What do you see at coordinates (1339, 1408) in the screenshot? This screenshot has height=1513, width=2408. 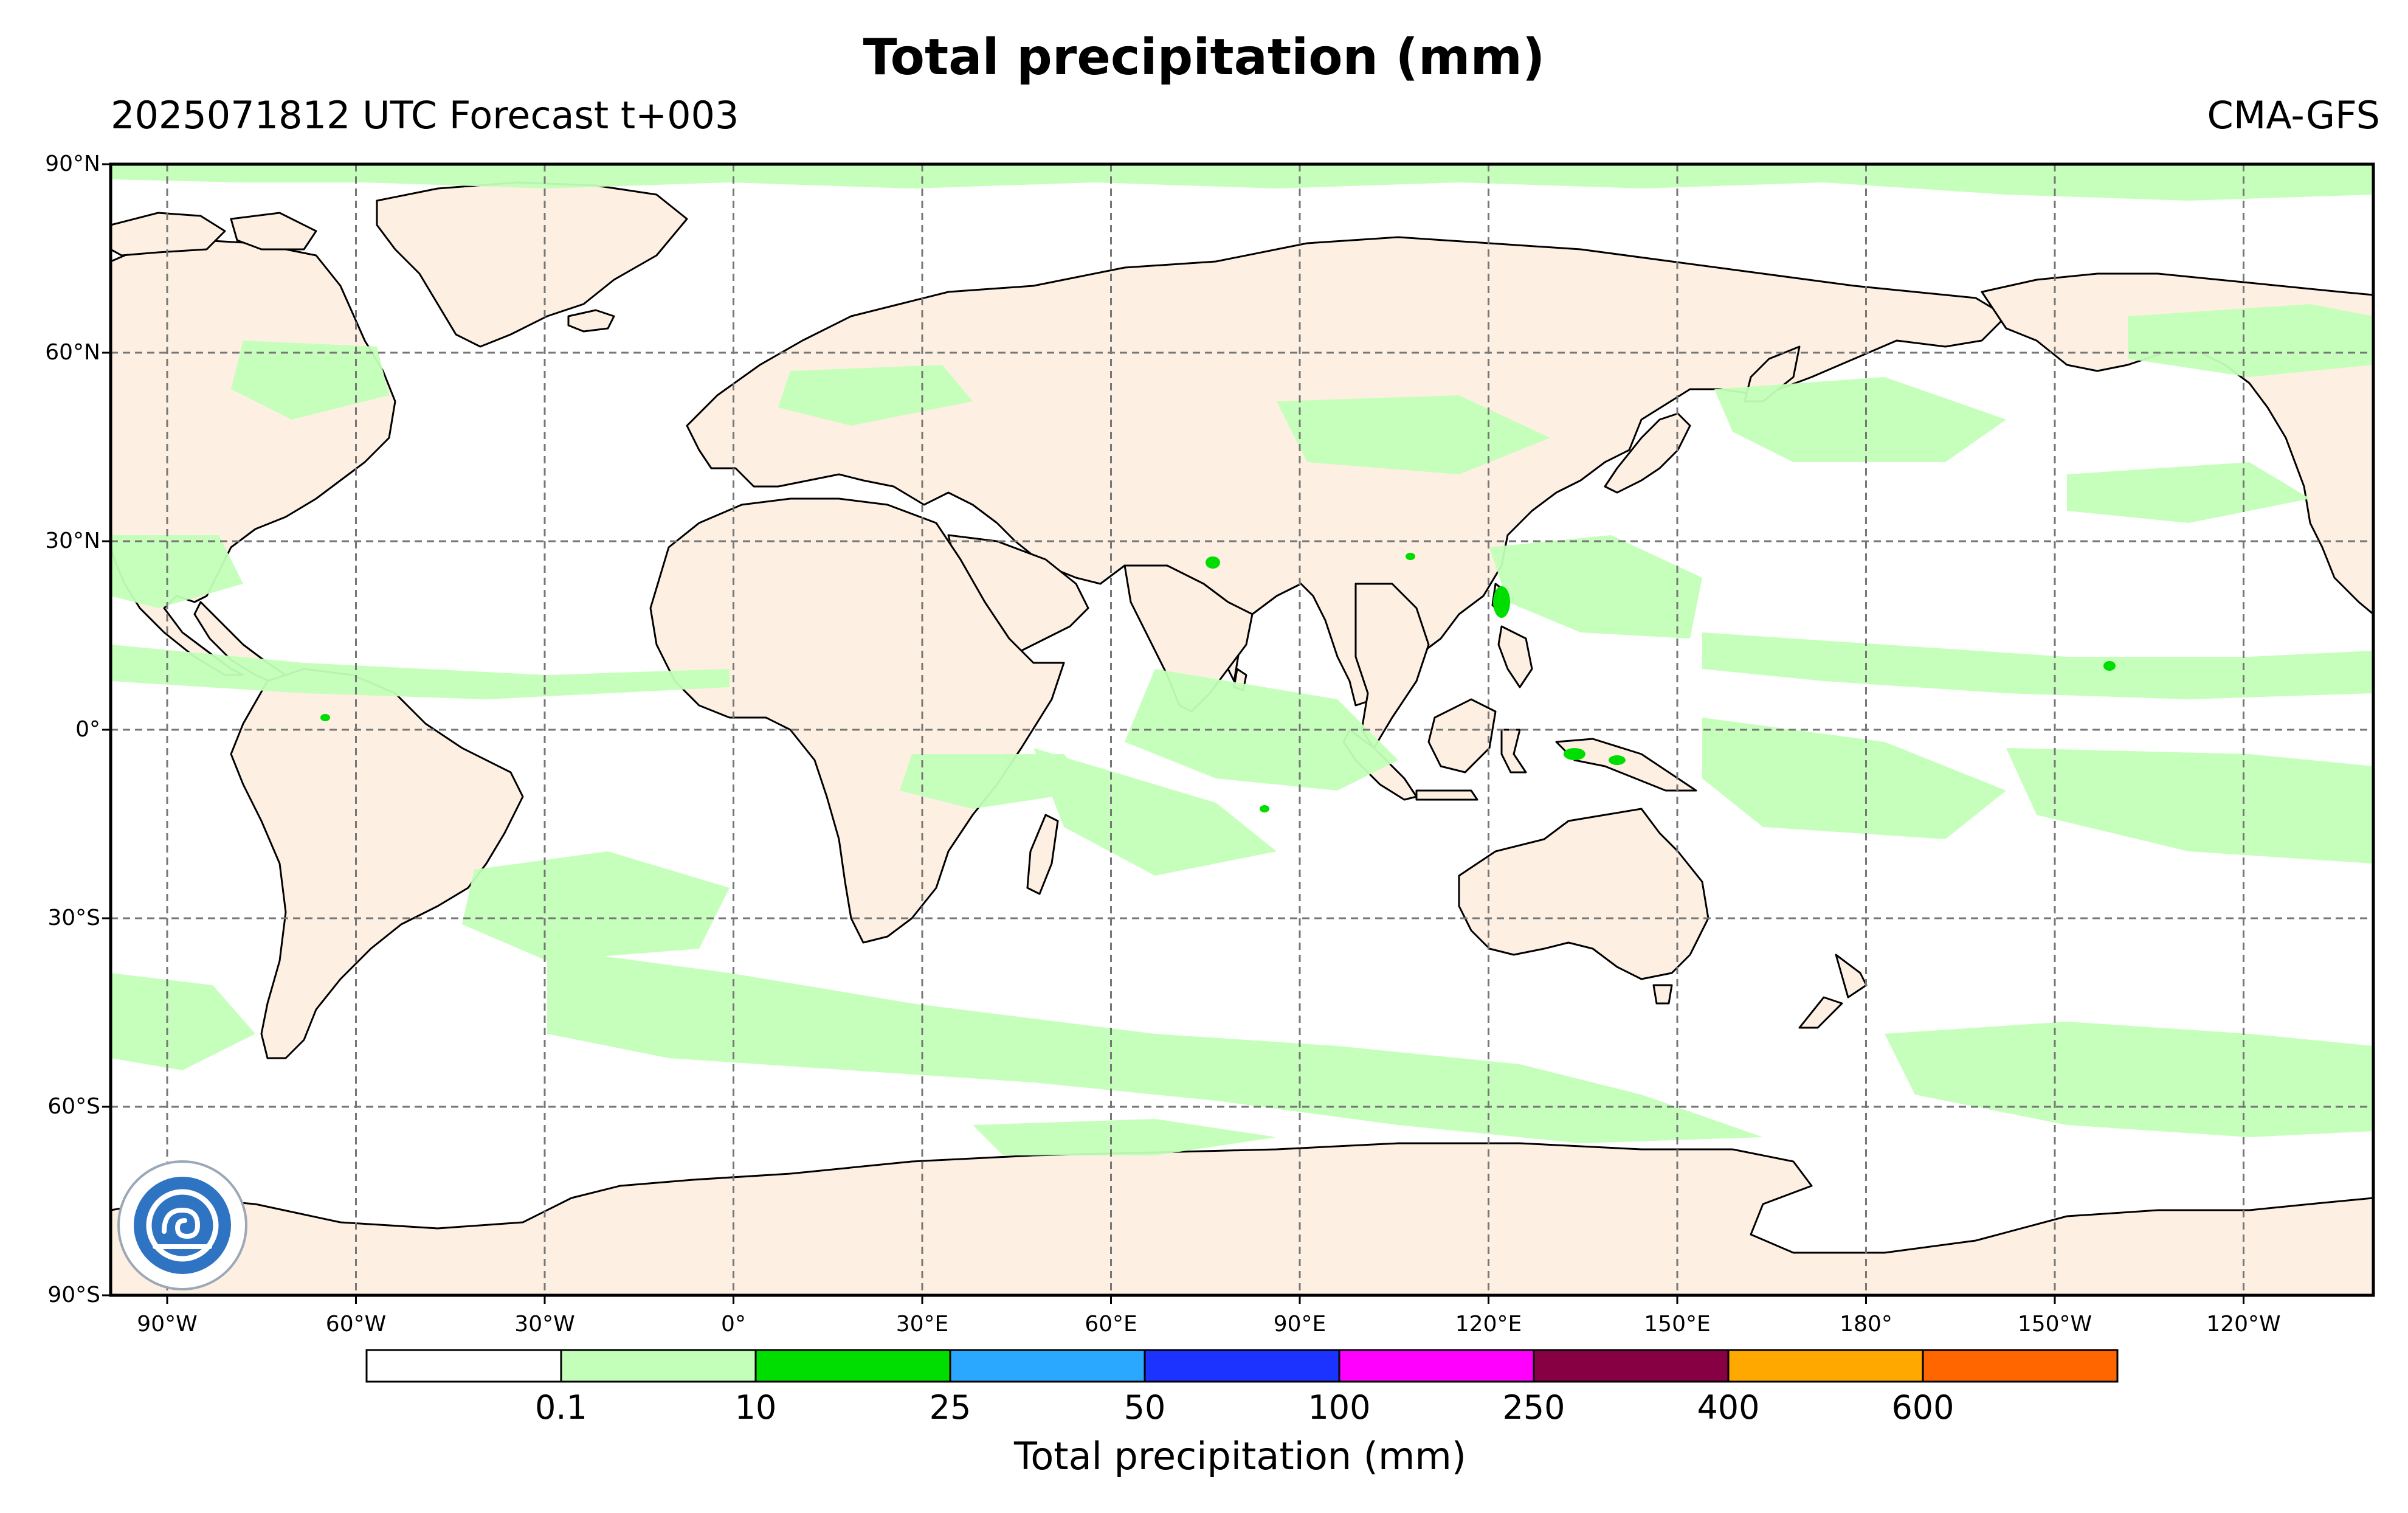 I see `colorbar-boundary-label: 100` at bounding box center [1339, 1408].